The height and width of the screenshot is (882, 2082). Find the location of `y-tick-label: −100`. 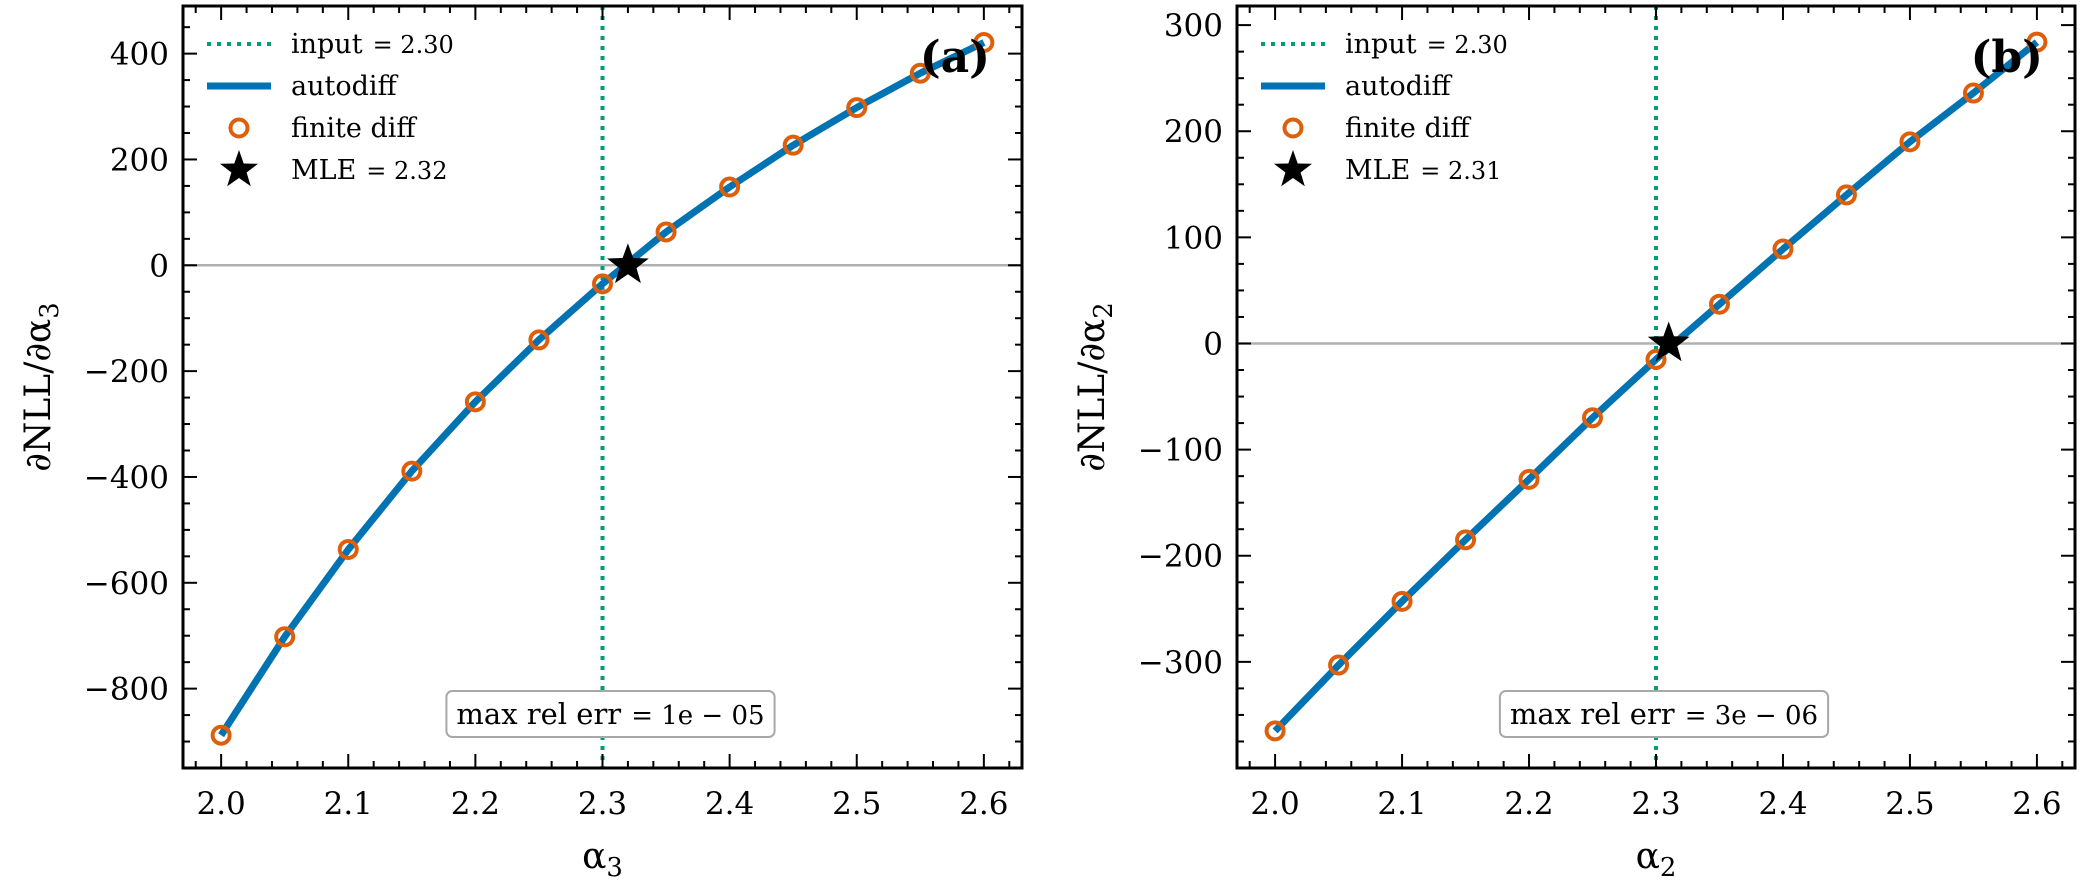

y-tick-label: −100 is located at coordinates (1180, 451).